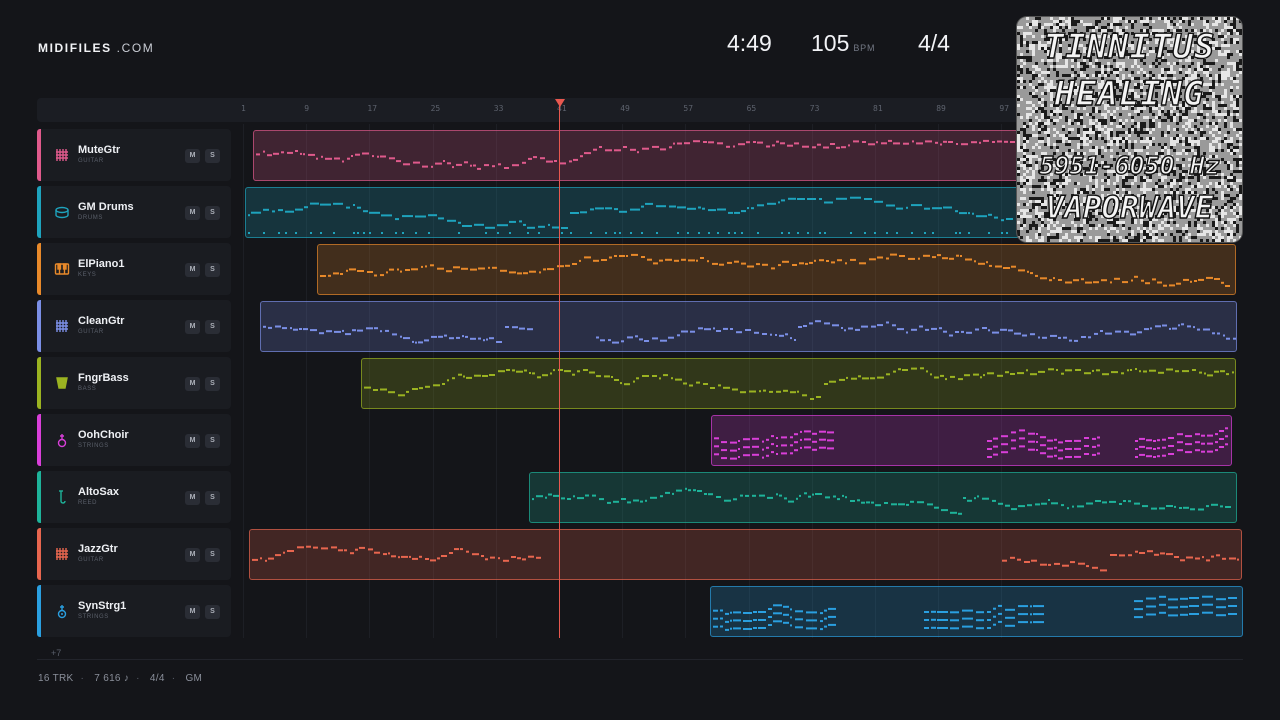 The image size is (1280, 720). I want to click on playhead-handle, so click(559, 103).